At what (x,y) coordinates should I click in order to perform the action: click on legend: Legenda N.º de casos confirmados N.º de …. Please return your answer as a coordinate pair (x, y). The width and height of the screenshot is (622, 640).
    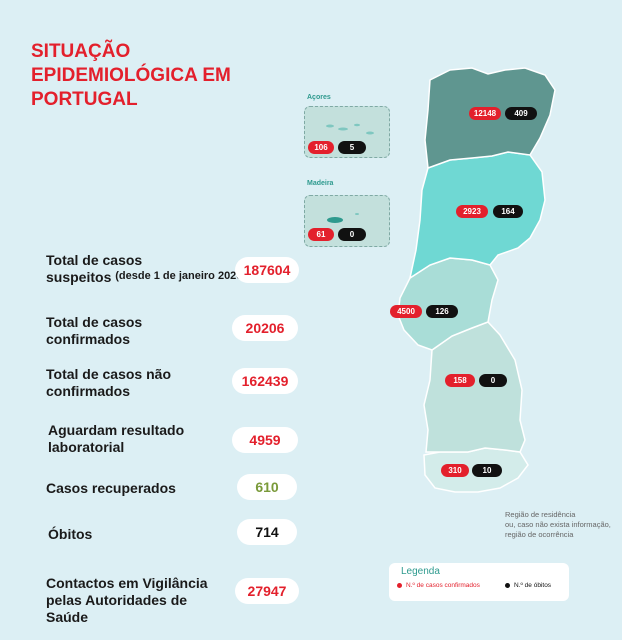
    Looking at the image, I should click on (479, 582).